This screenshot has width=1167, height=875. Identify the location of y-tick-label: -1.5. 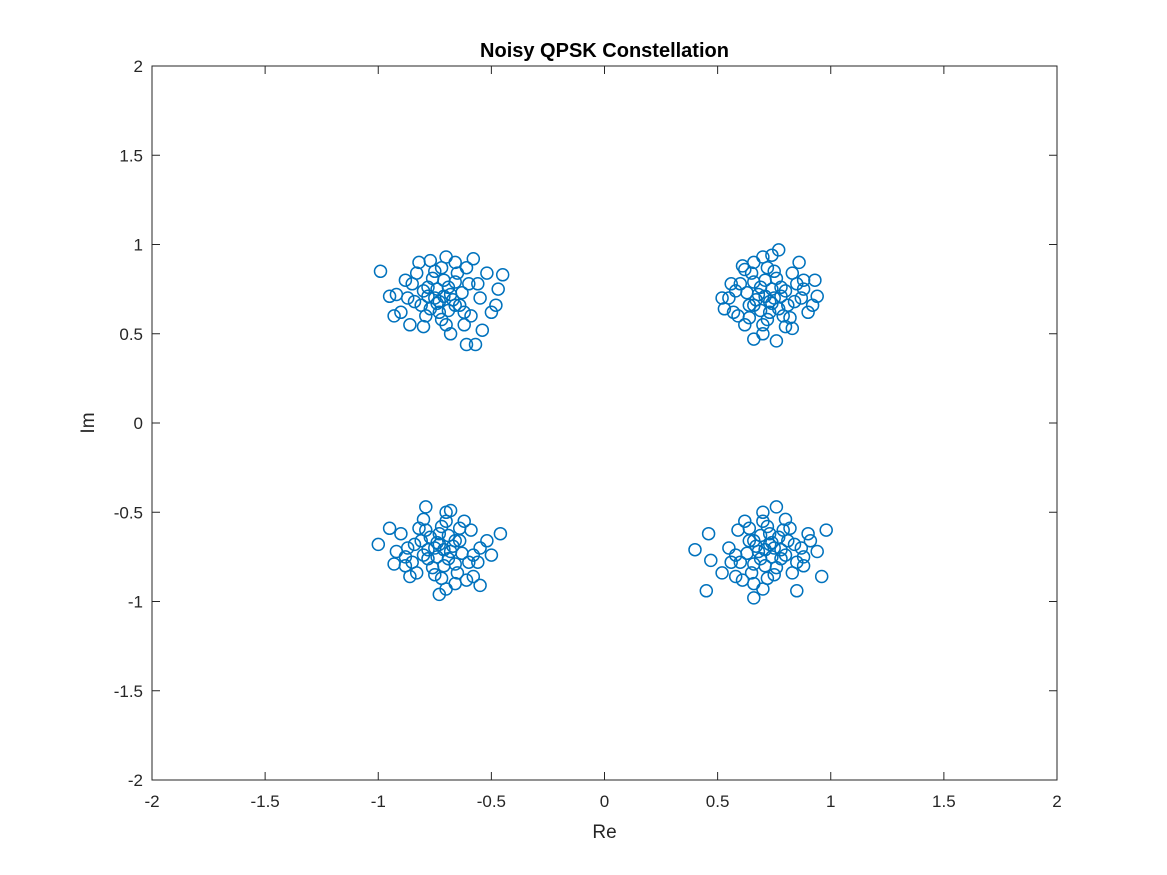
(128, 691).